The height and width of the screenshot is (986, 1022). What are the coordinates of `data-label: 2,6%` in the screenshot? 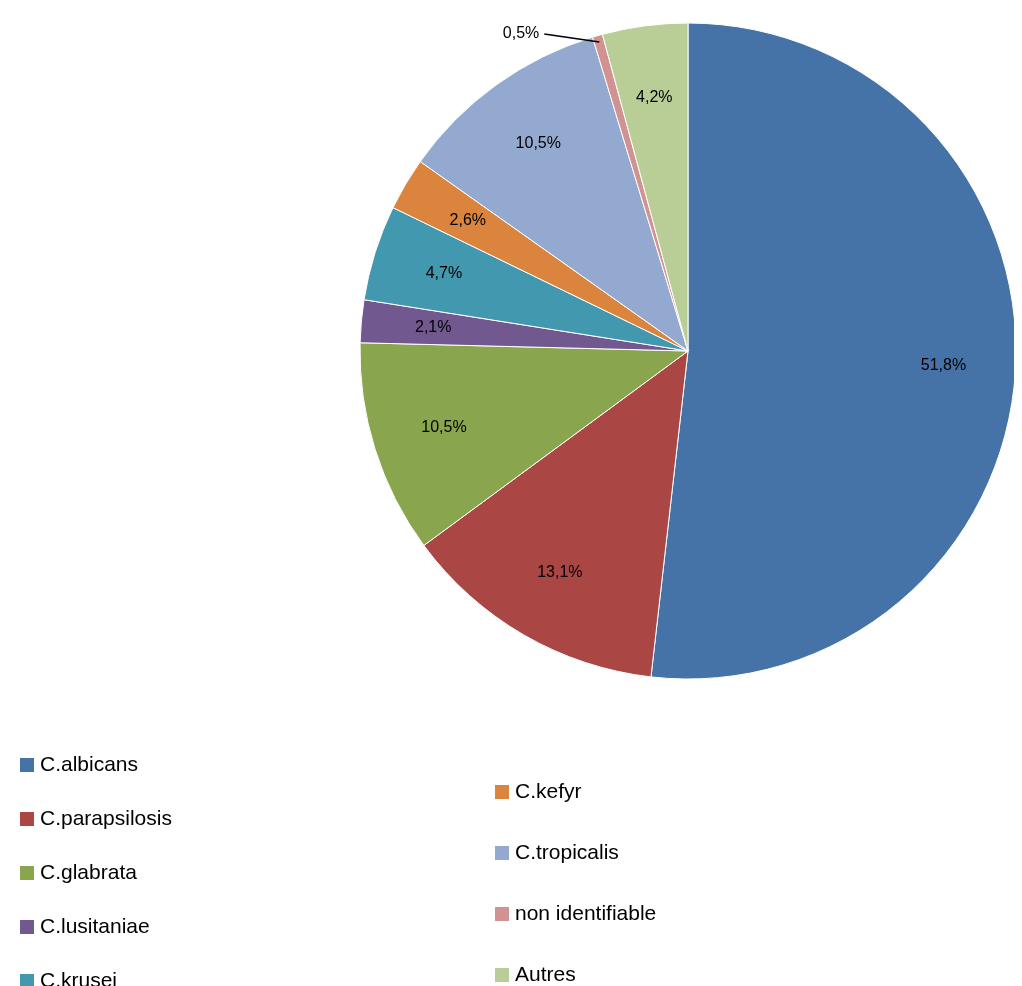 It's located at (468, 219).